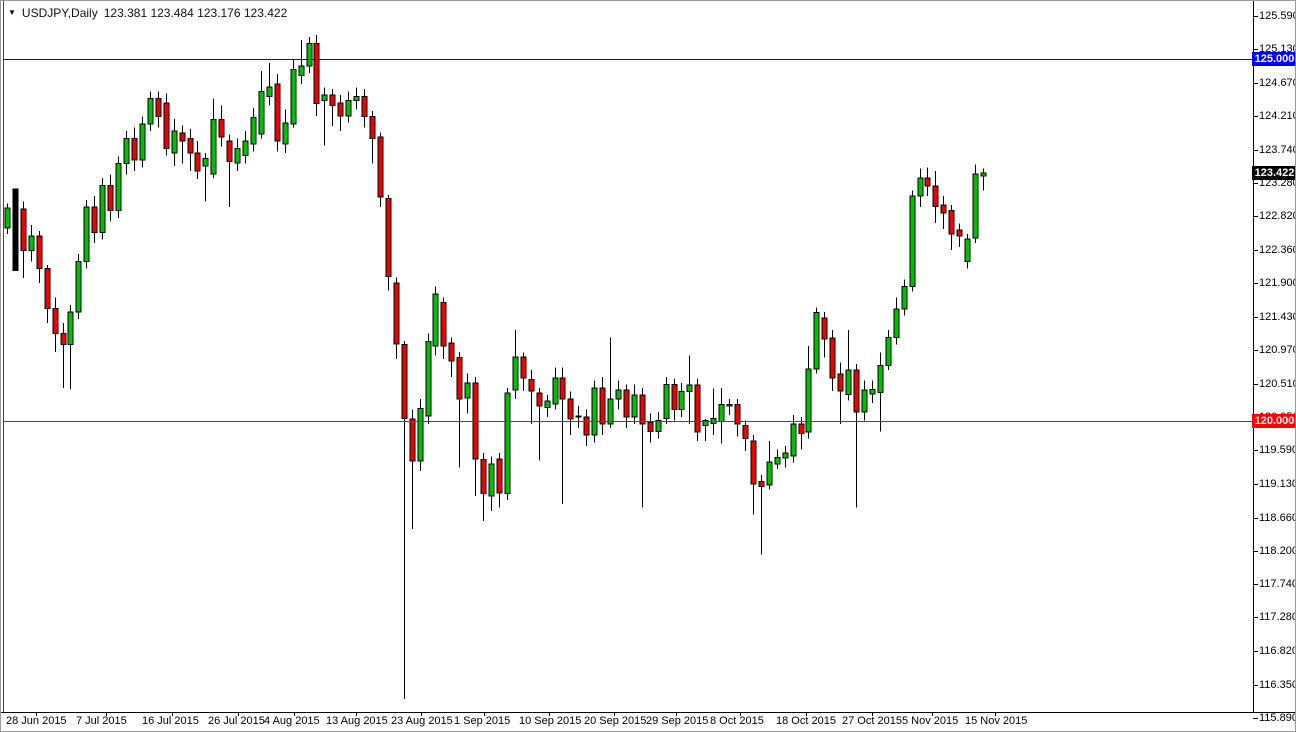 This screenshot has height=732, width=1296. Describe the element at coordinates (1277, 483) in the screenshot. I see `y-axis-label: 119.130` at that location.